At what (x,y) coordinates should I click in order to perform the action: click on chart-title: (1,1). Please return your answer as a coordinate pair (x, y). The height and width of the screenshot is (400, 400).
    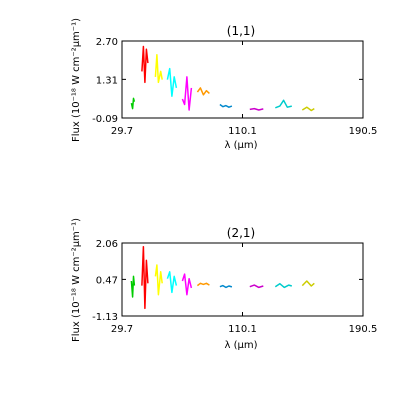
    Looking at the image, I should click on (241, 31).